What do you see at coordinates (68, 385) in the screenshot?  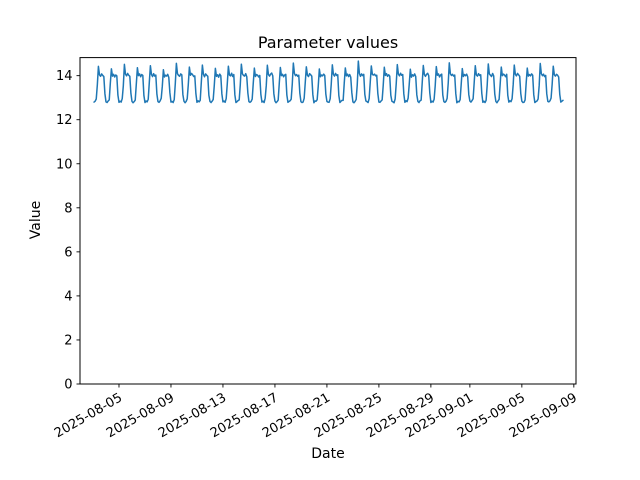 I see `y-tick-label: 0` at bounding box center [68, 385].